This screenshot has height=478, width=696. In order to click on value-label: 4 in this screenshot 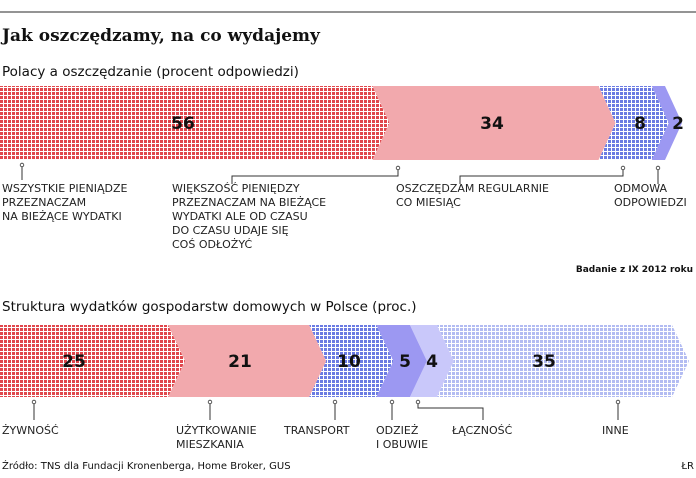, I will do `click(432, 362)`.